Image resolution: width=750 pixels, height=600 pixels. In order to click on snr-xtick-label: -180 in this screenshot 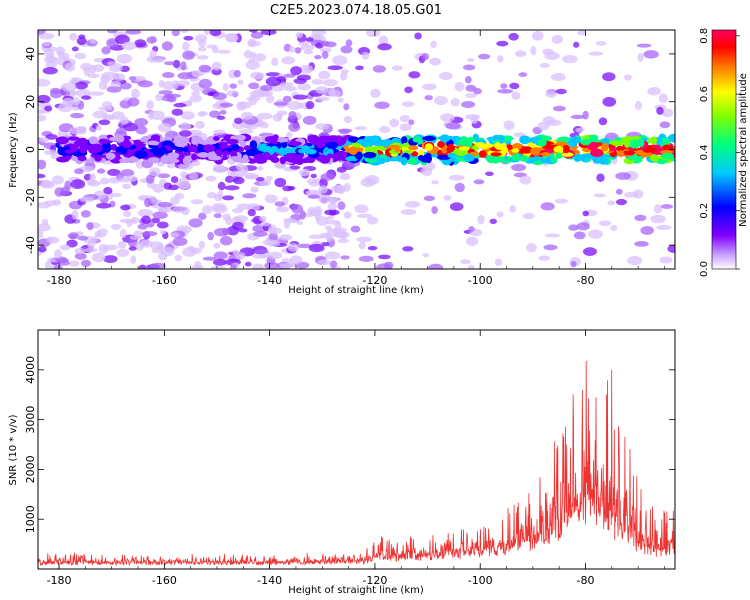, I will do `click(59, 580)`.